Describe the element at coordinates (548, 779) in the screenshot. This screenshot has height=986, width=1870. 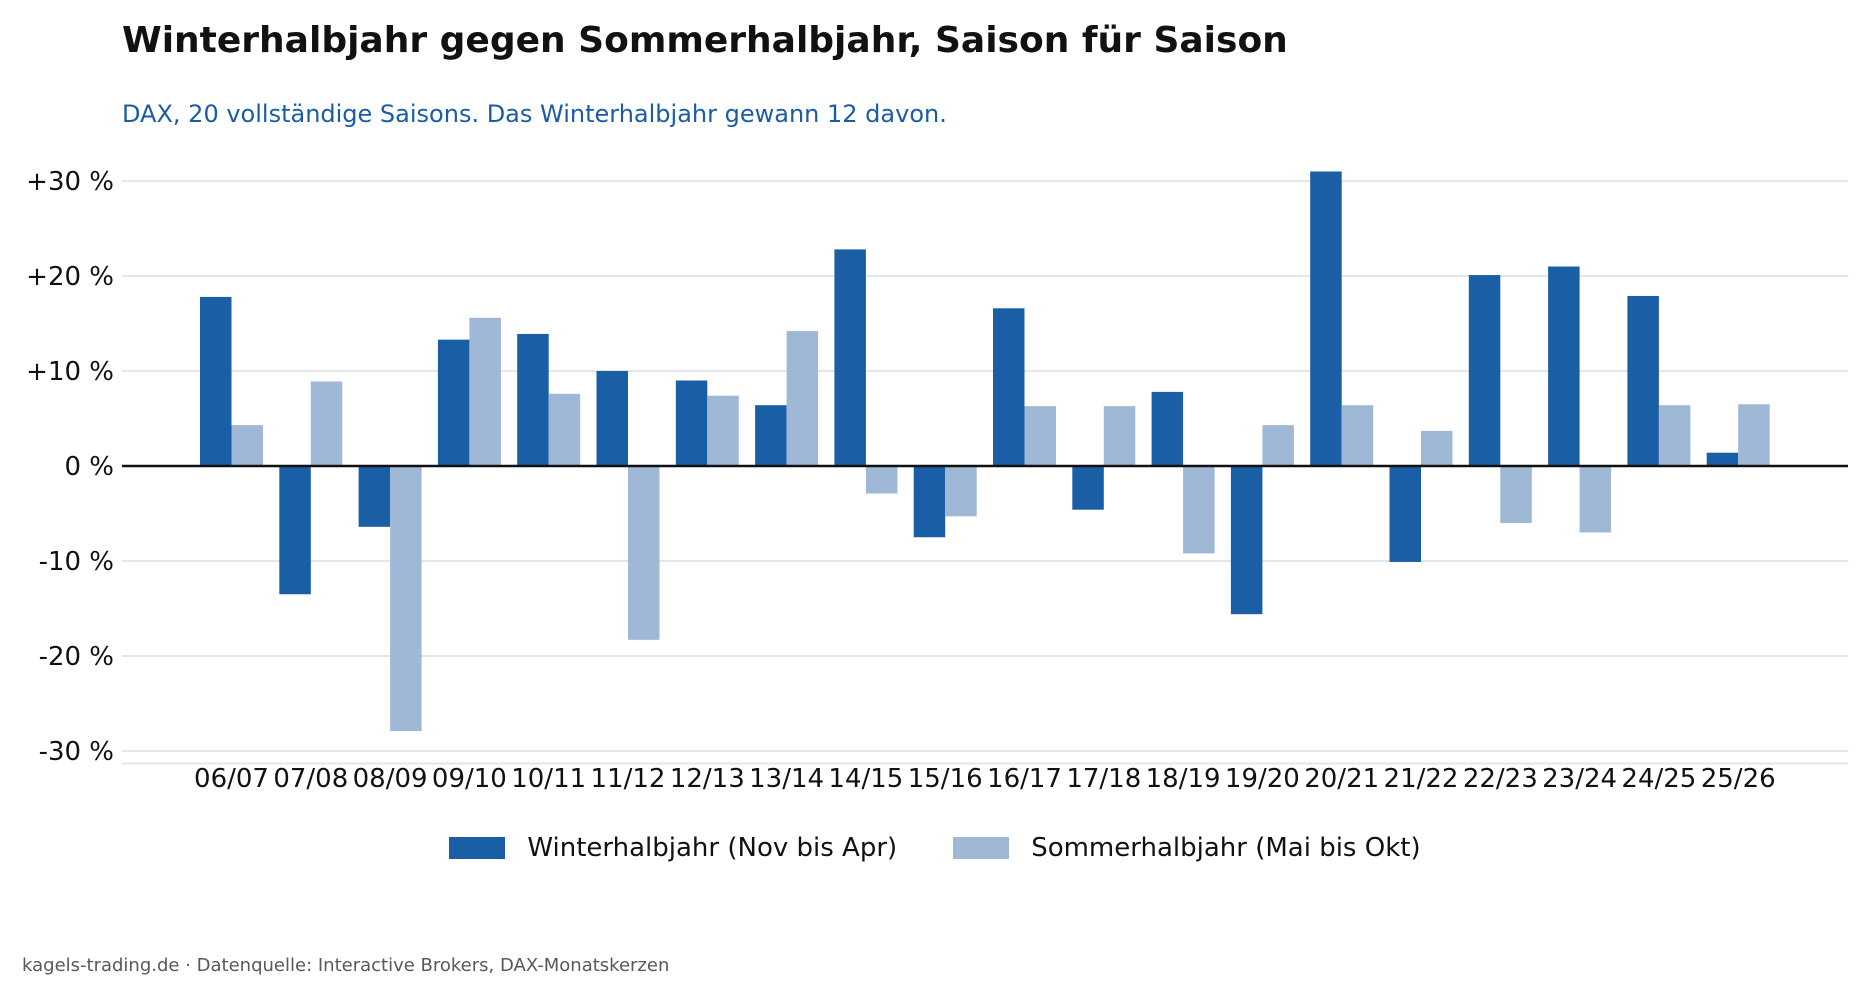
I see `x-tick-label: 10/11` at that location.